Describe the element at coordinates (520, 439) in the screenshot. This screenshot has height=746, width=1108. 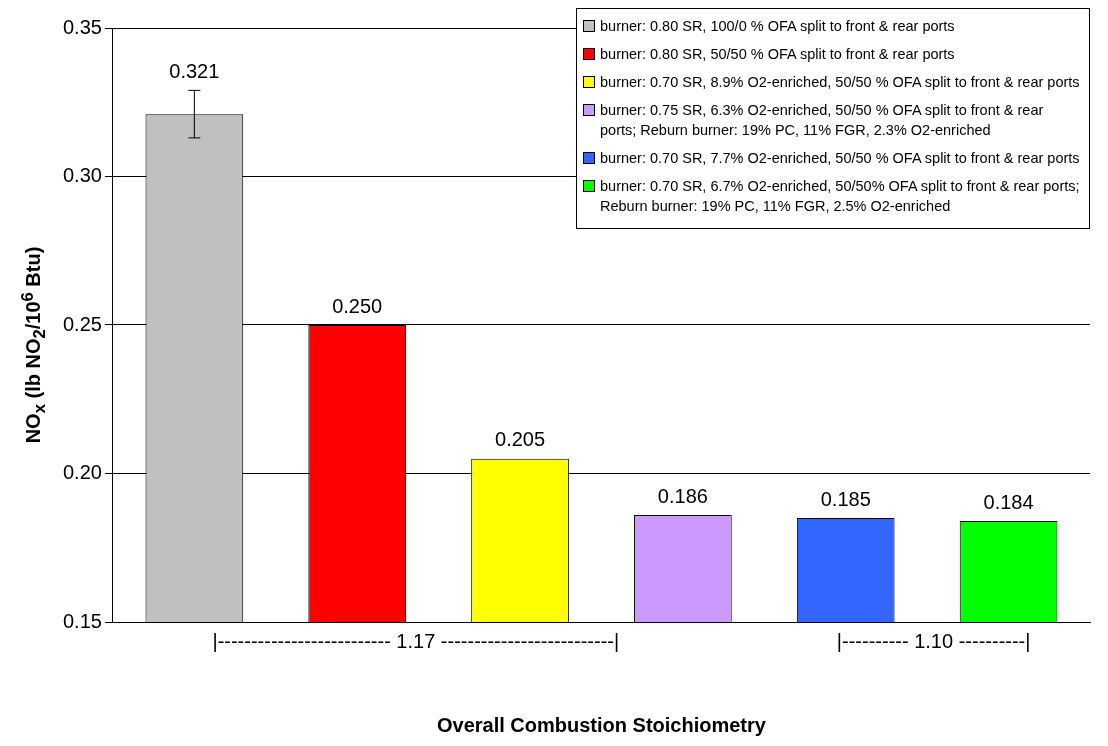
I see `data-label: 0.205` at that location.